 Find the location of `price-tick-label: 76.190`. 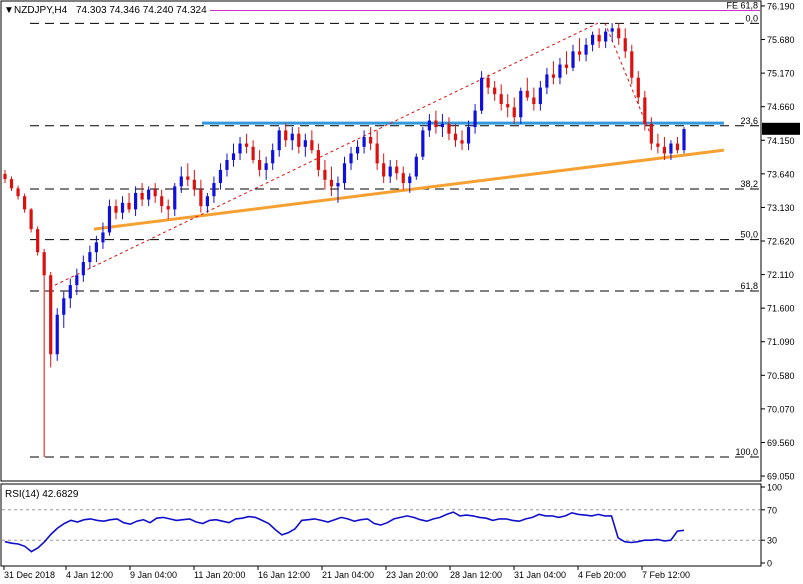

price-tick-label: 76.190 is located at coordinates (781, 6).